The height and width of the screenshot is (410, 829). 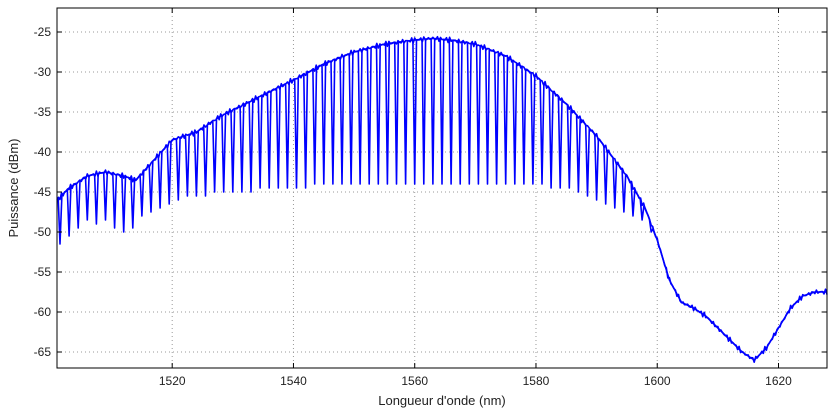 I want to click on x-tick-label: 1560, so click(x=414, y=381).